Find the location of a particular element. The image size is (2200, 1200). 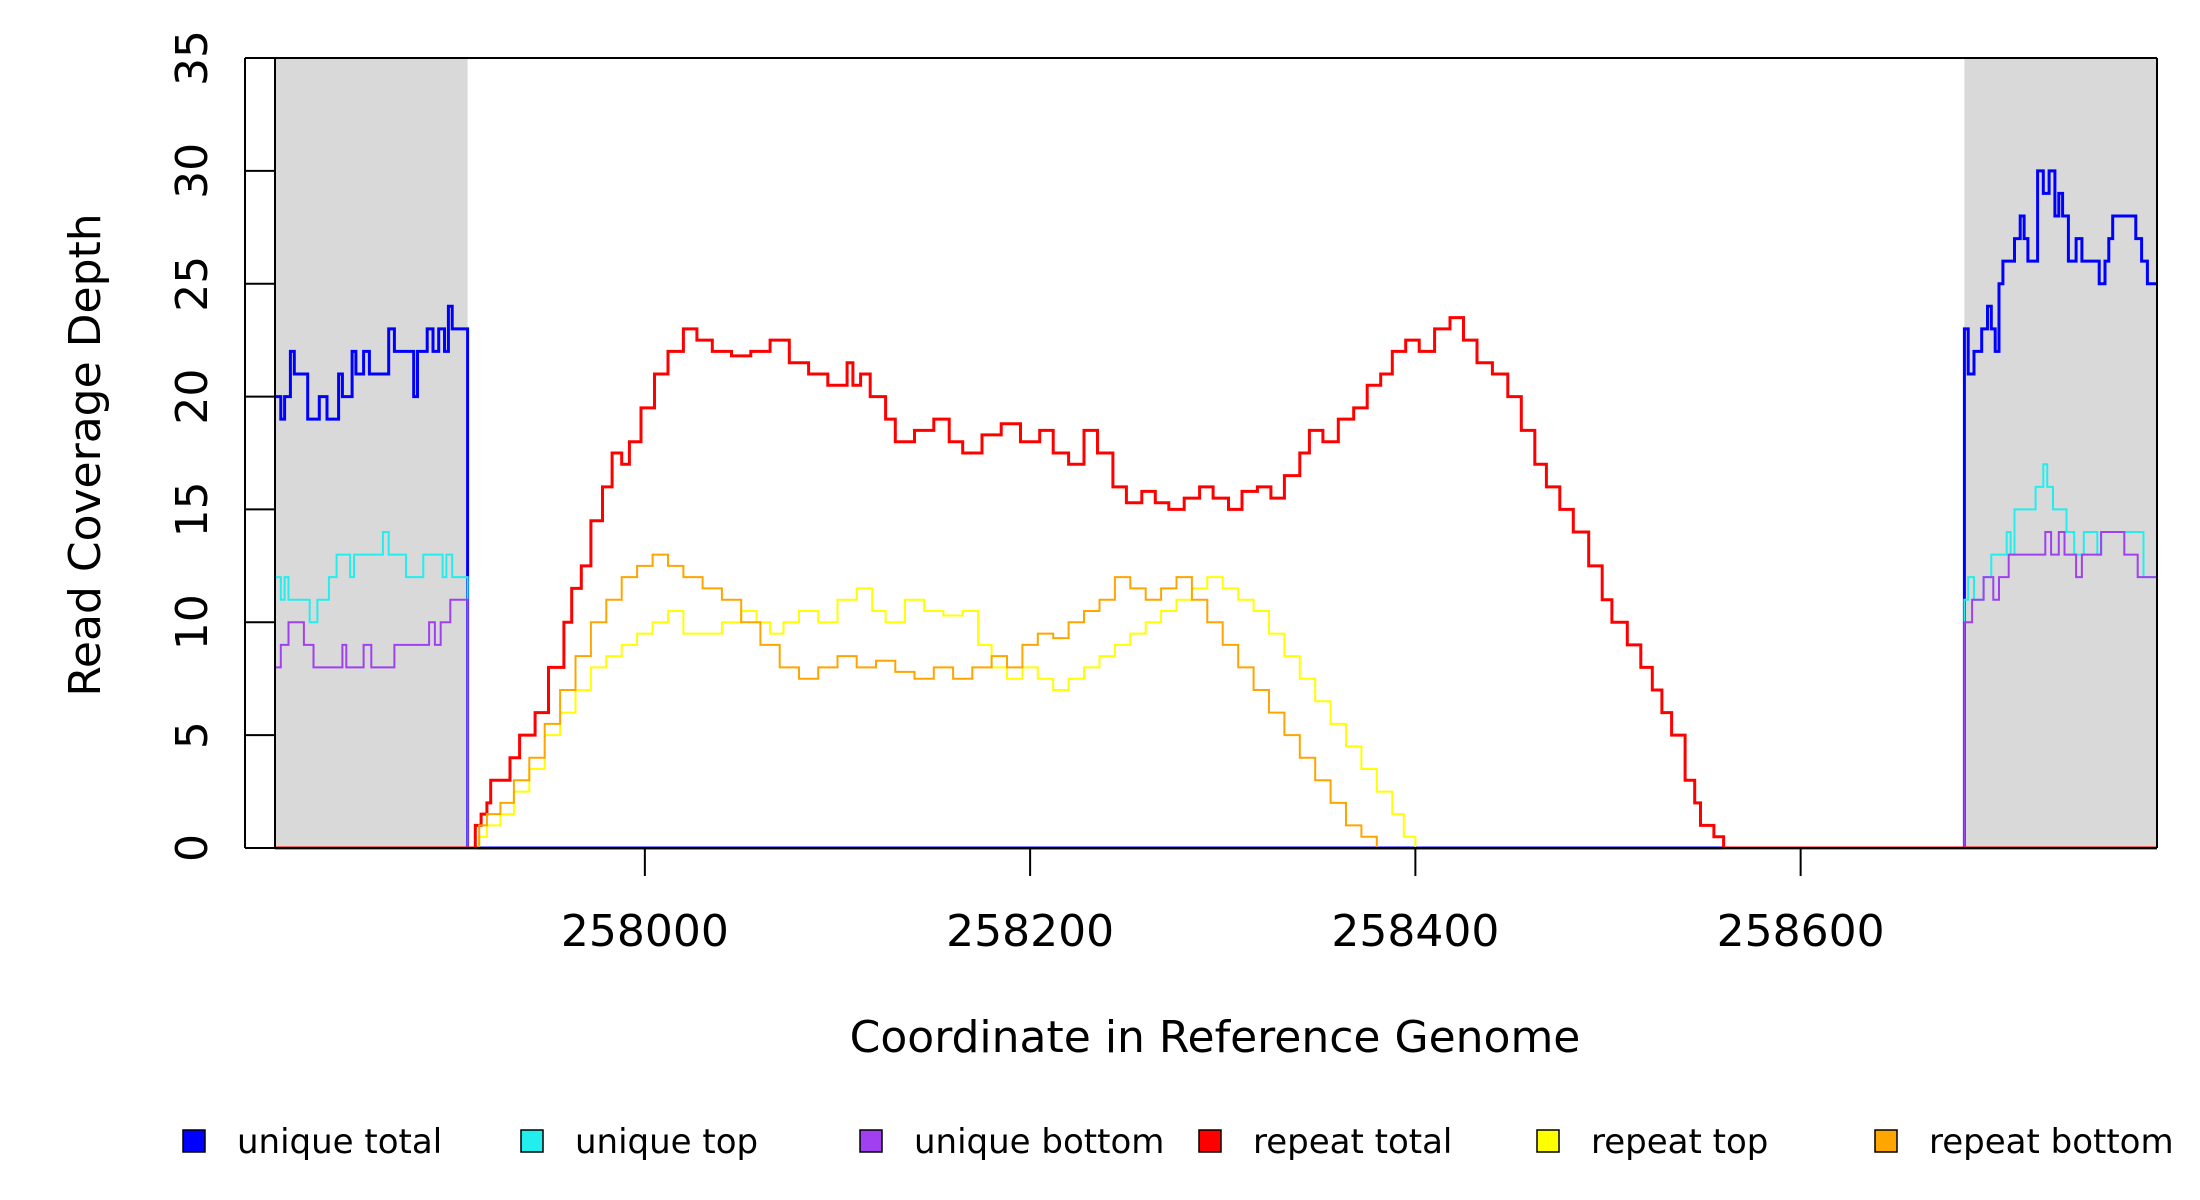

y-tick-label: 30 is located at coordinates (192, 171).